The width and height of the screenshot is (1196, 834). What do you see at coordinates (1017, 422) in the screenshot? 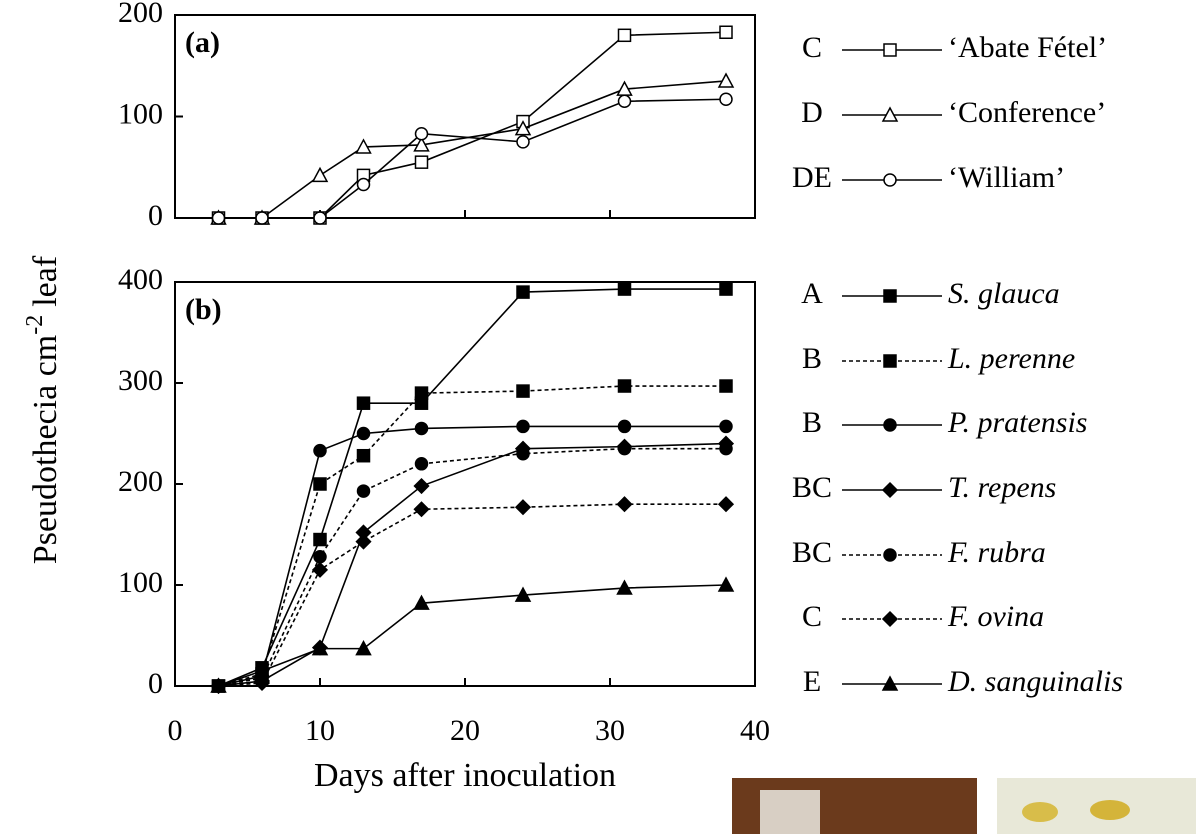
I see `legend-label: P. pratensis` at bounding box center [1017, 422].